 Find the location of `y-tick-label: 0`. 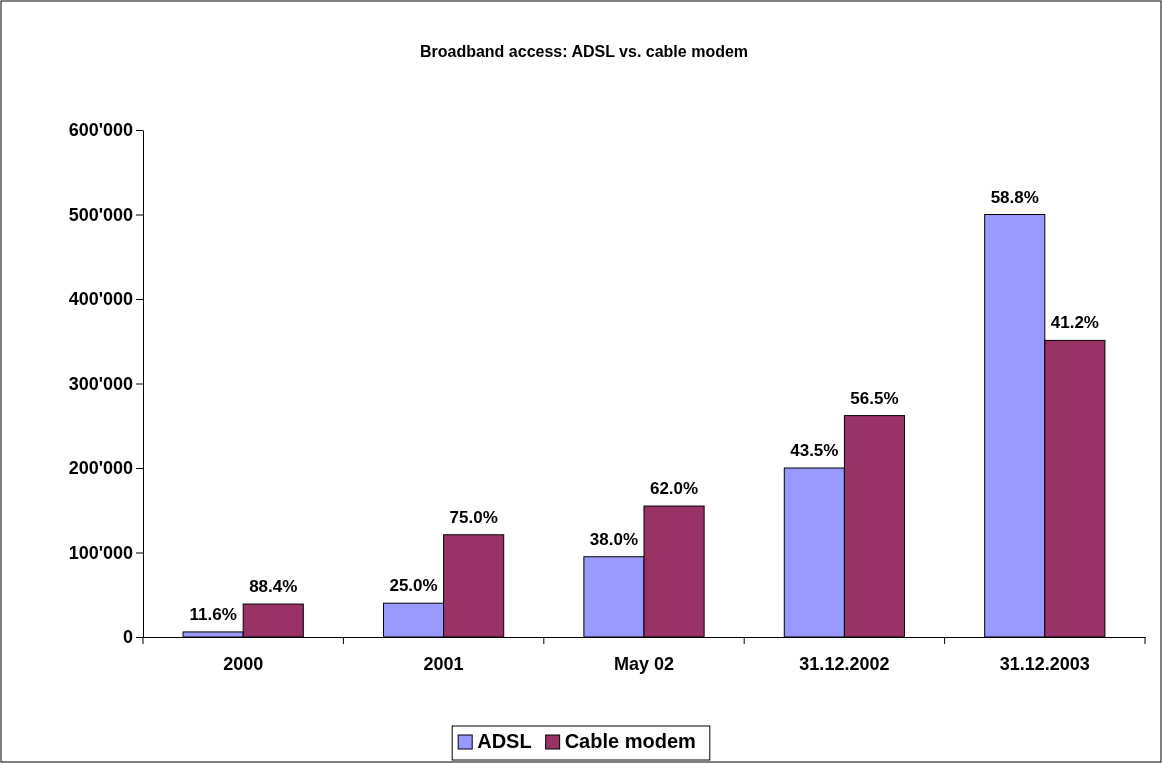

y-tick-label: 0 is located at coordinates (127, 637).